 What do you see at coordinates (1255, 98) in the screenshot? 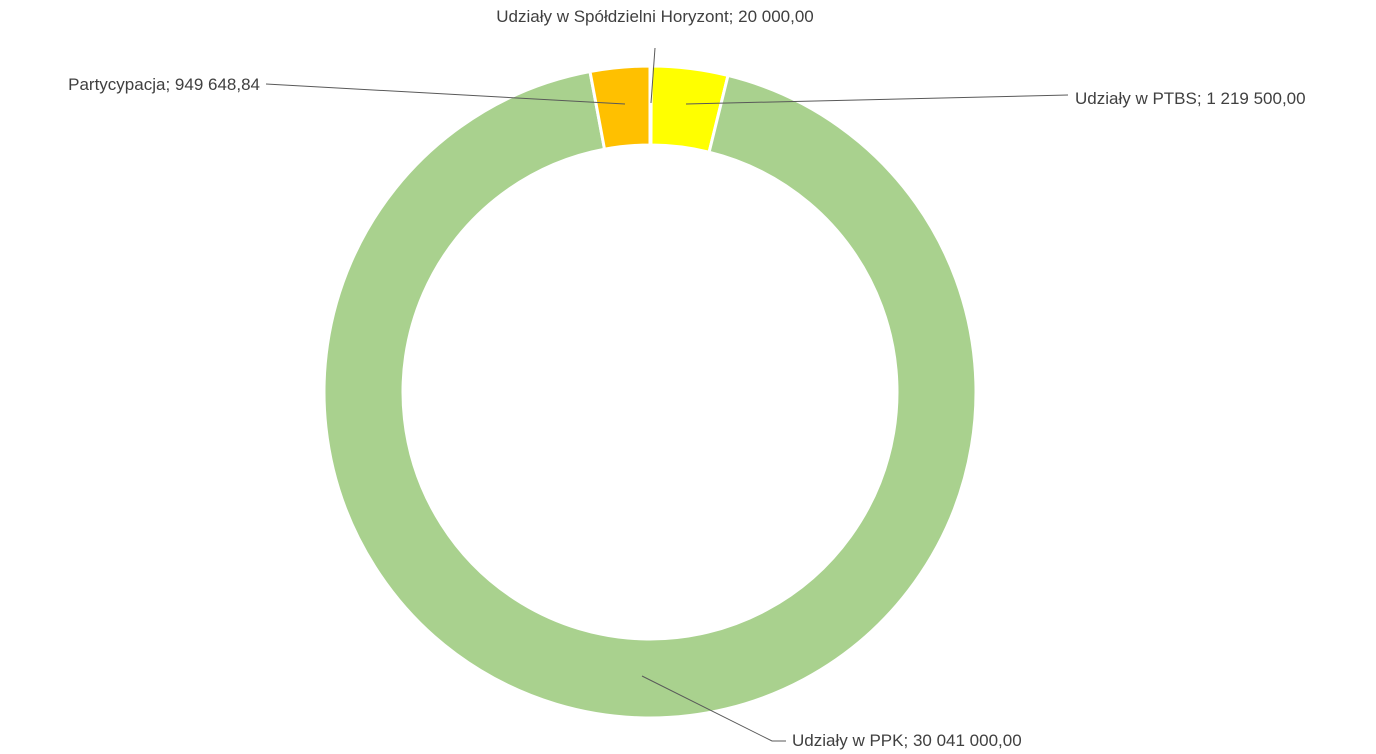
I see `label-value: 1 219 500,00` at bounding box center [1255, 98].